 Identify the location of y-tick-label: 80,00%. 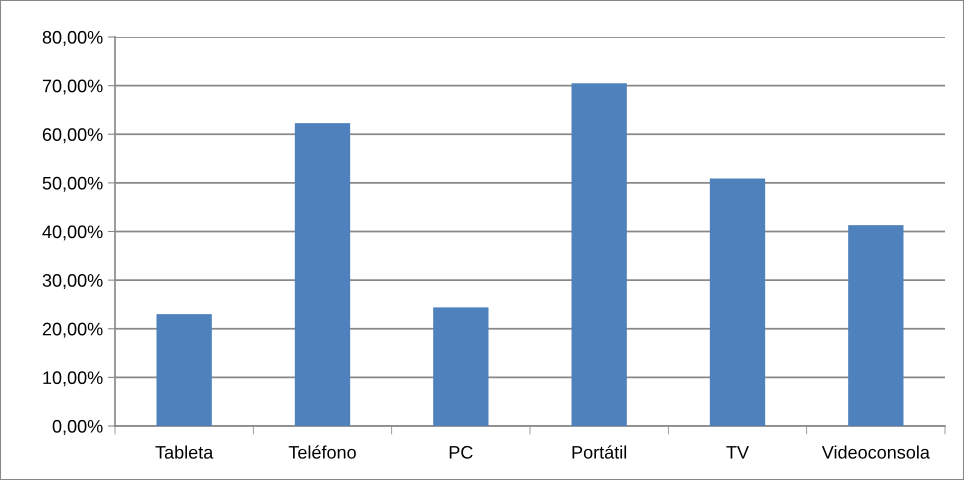
(72, 38).